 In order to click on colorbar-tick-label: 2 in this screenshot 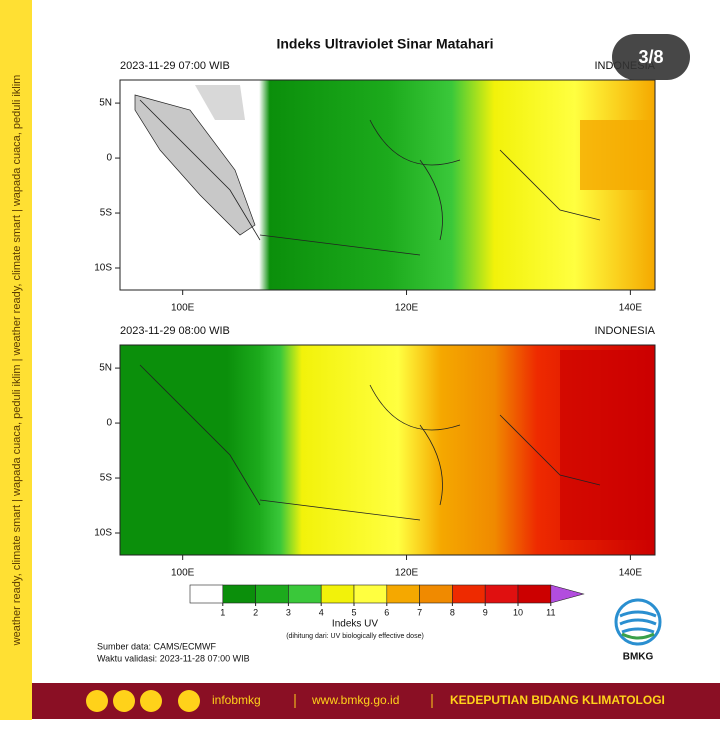, I will do `click(255, 612)`.